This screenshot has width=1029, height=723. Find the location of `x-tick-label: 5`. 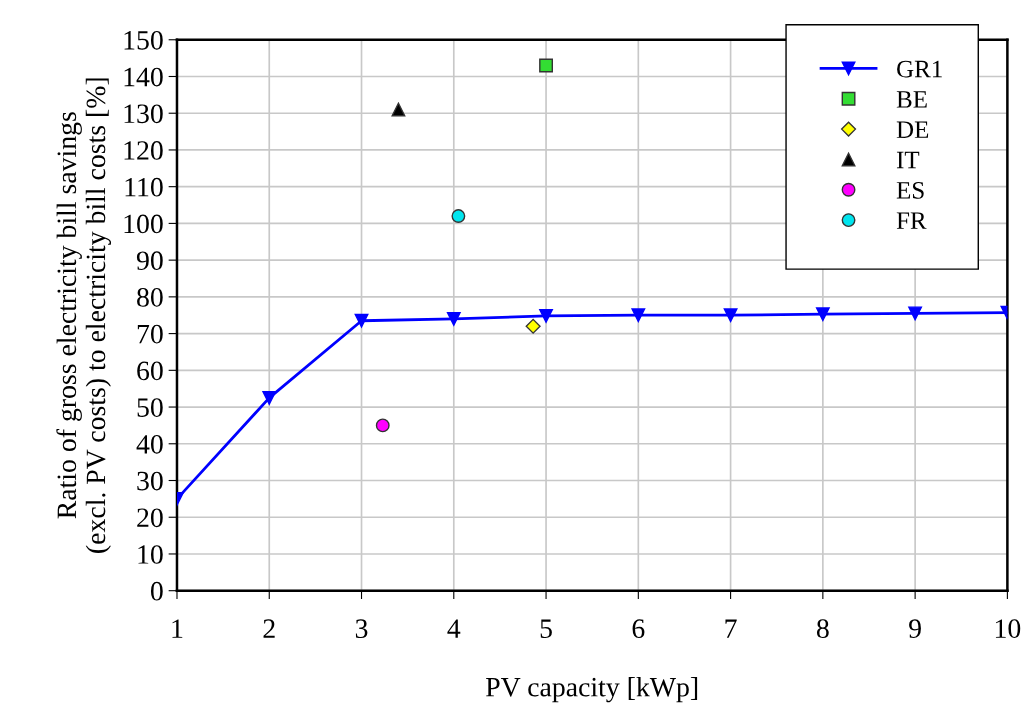

x-tick-label: 5 is located at coordinates (546, 629).